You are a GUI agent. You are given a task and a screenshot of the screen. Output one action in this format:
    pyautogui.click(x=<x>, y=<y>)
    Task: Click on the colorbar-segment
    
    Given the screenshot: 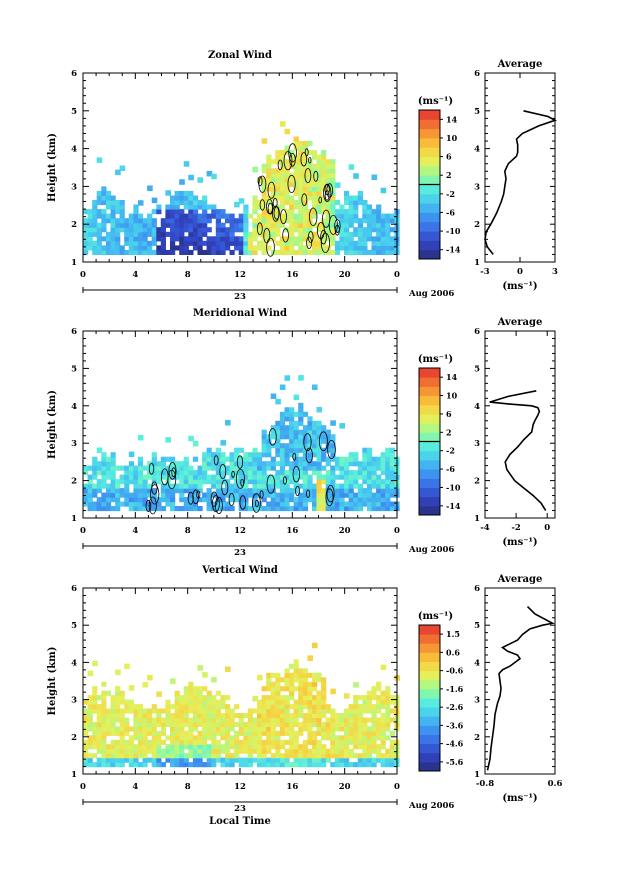 What is the action you would take?
    pyautogui.click(x=429, y=657)
    